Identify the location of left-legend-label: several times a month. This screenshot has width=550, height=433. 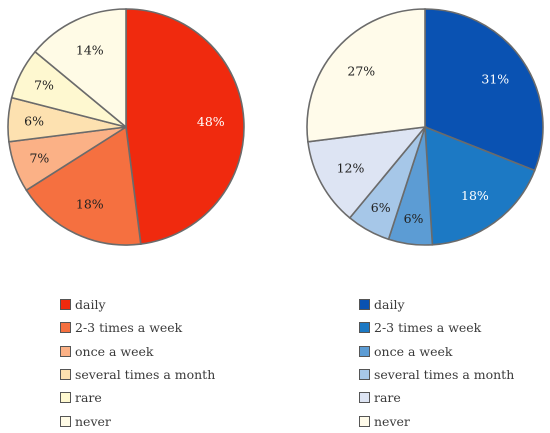
(145, 375).